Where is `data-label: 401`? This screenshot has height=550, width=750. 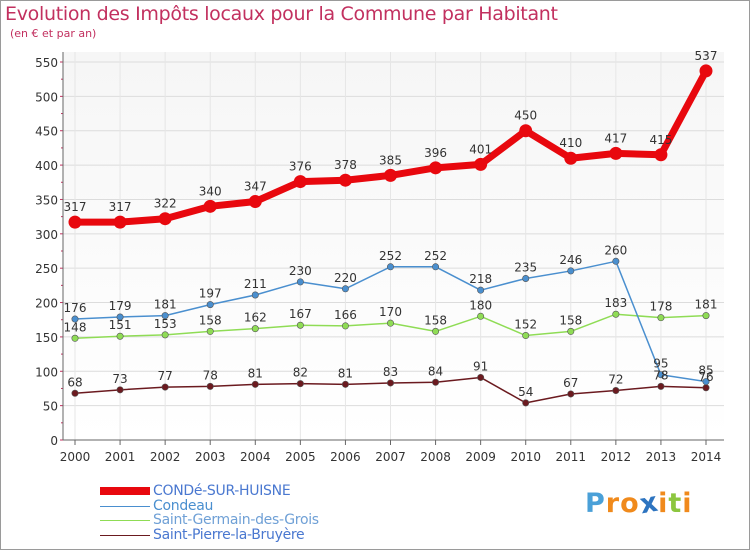
data-label: 401 is located at coordinates (480, 149).